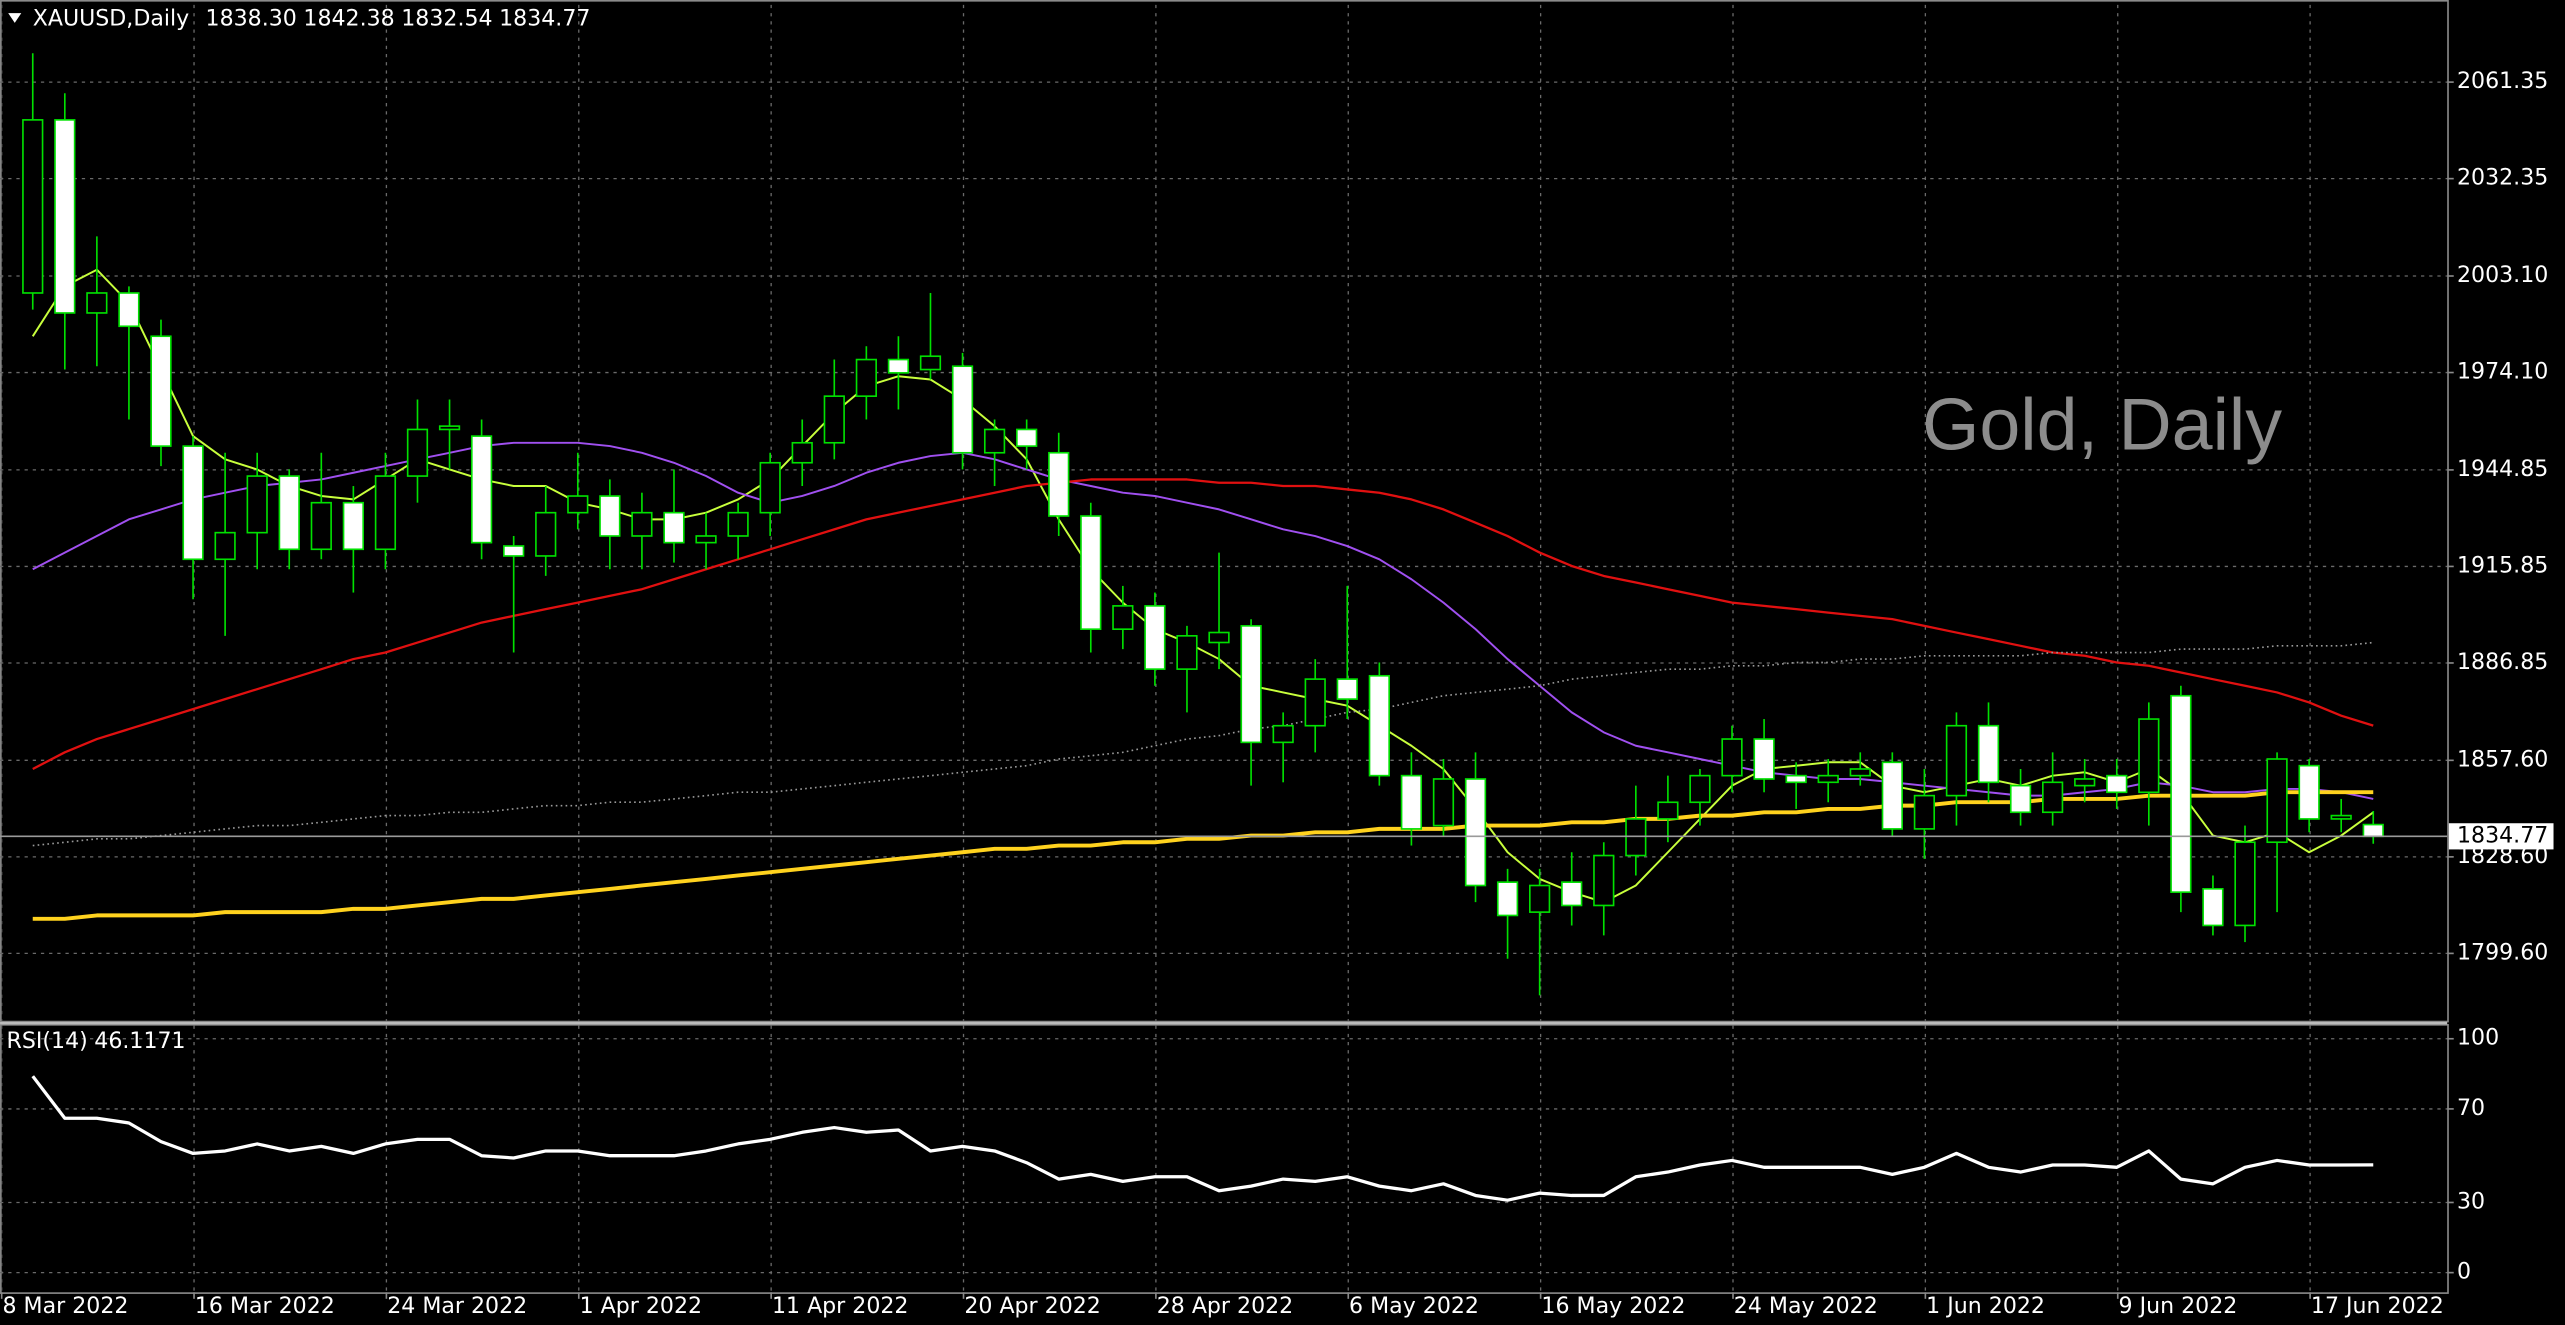 Image resolution: width=2565 pixels, height=1325 pixels. I want to click on high-label: 1842.38, so click(348, 19).